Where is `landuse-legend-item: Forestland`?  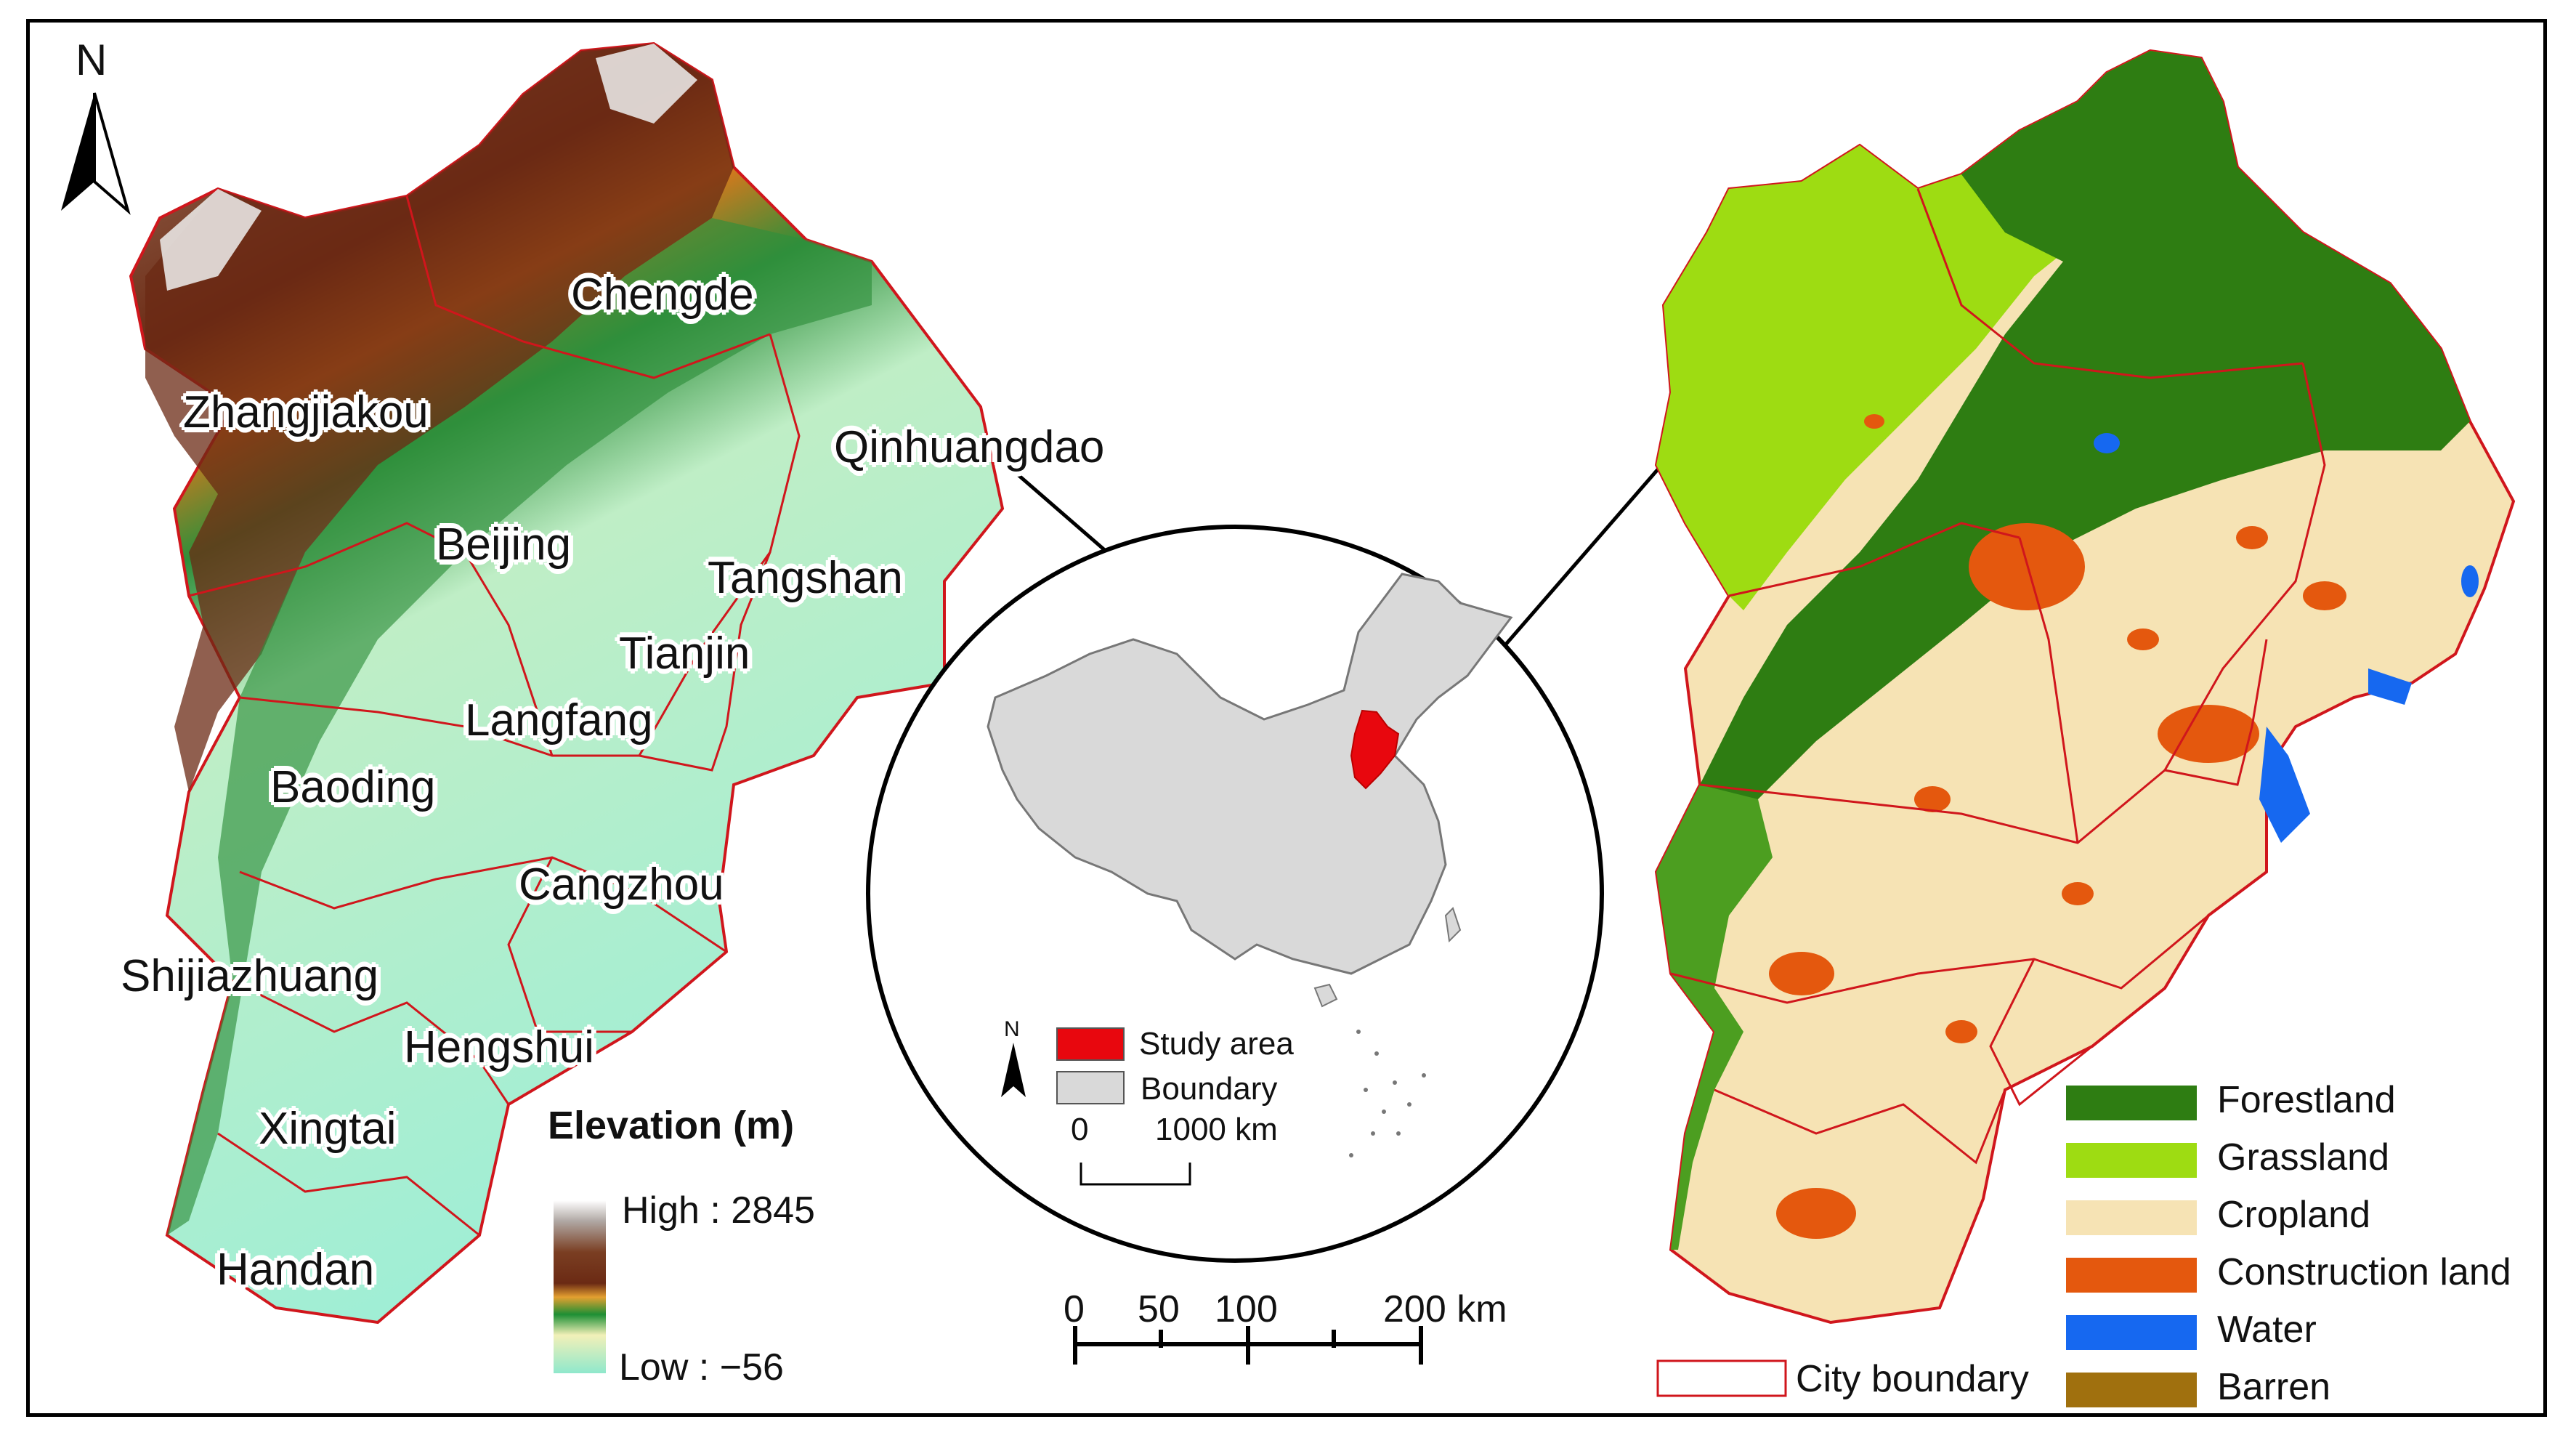
landuse-legend-item: Forestland is located at coordinates (2298, 1102).